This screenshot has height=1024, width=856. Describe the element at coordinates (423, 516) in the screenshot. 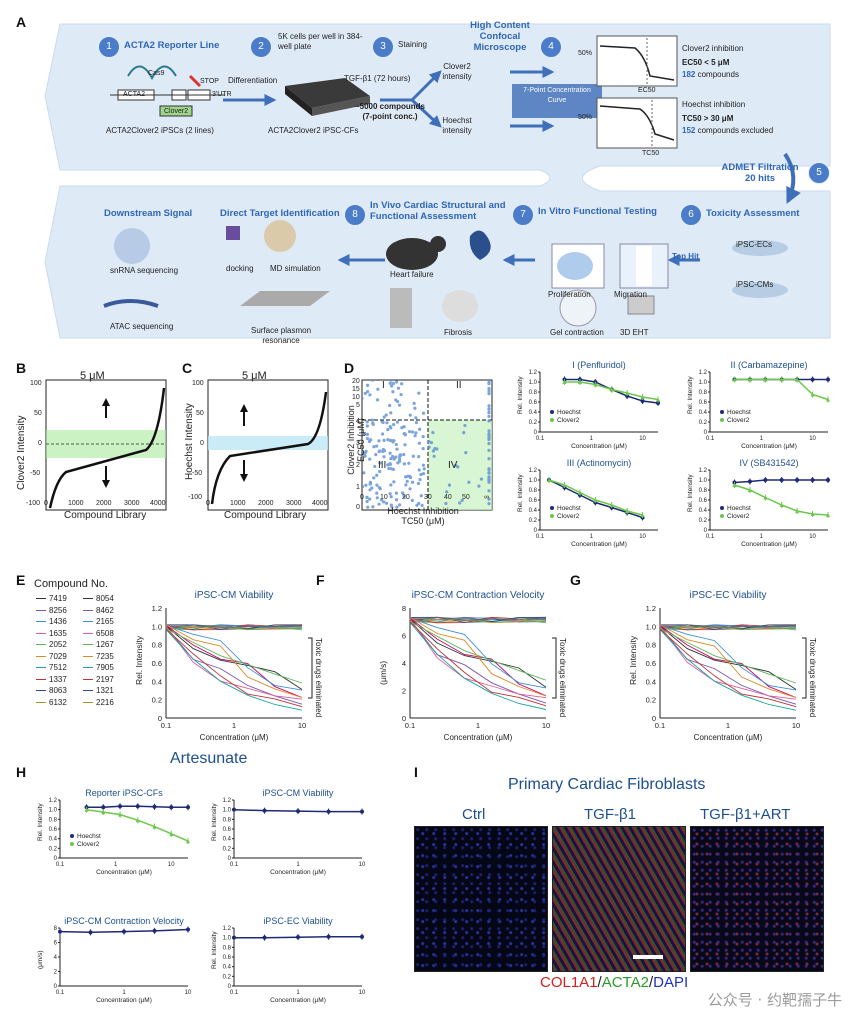

I see `panel-d-xlabel: Hoechst Inhibition TC50 (μM)` at that location.